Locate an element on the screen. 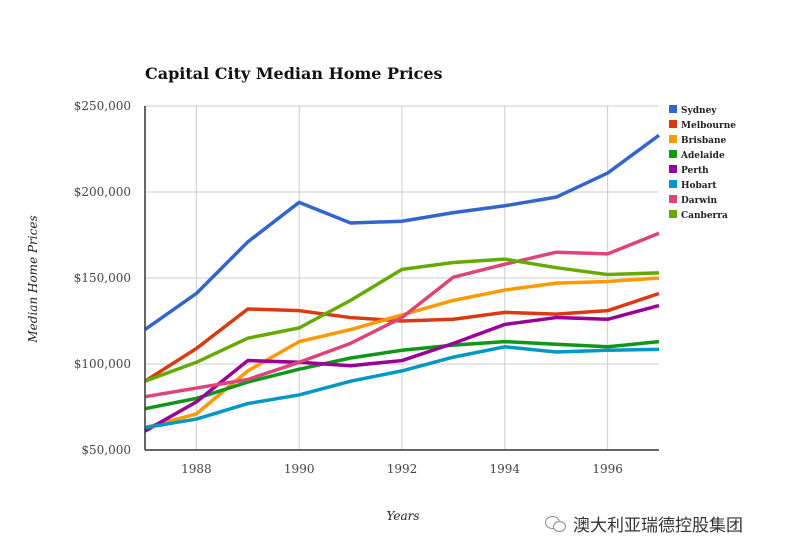 This screenshot has height=557, width=804. legend-swatch-sydney is located at coordinates (673, 109).